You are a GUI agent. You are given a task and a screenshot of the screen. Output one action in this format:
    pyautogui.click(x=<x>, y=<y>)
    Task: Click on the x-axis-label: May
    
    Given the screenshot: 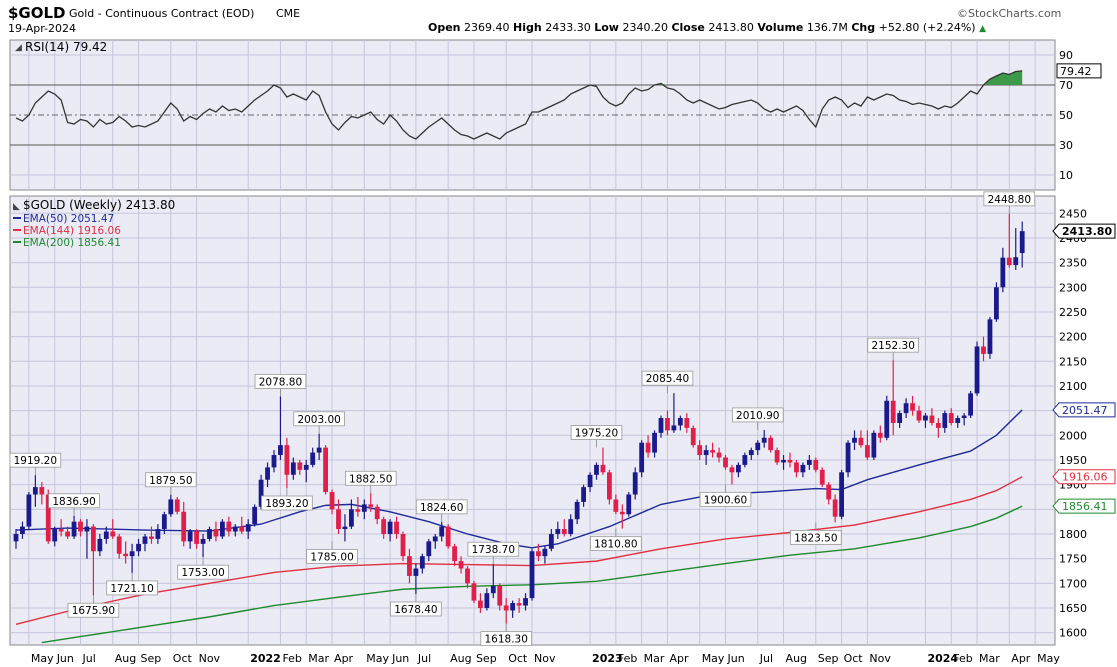 What is the action you would take?
    pyautogui.click(x=42, y=658)
    